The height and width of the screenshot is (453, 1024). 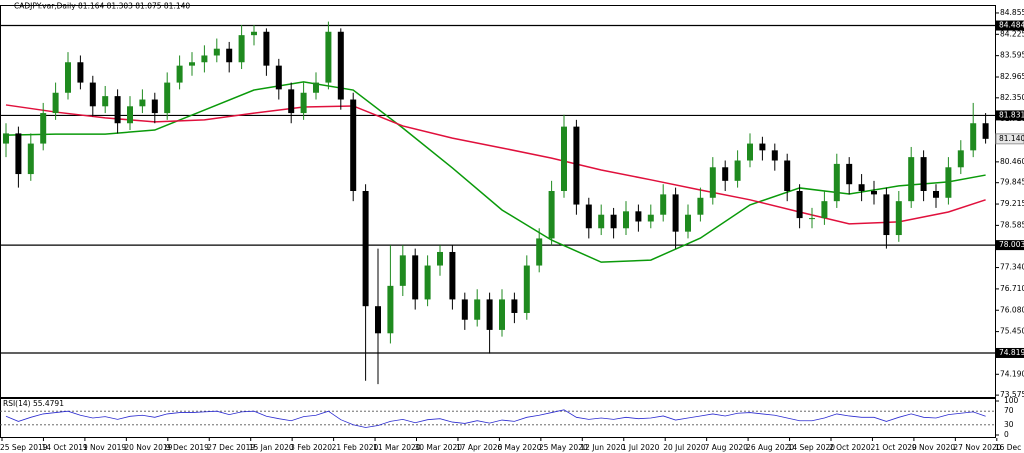 I want to click on x-tick-label: 17 Apr 2020, so click(x=479, y=447).